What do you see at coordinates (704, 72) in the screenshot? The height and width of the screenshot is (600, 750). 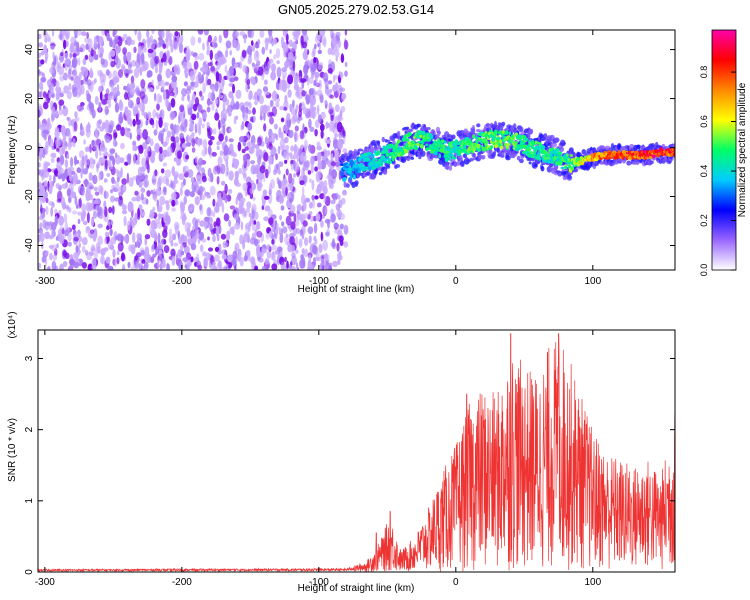 I see `colorbar-tick-label: 0.8` at bounding box center [704, 72].